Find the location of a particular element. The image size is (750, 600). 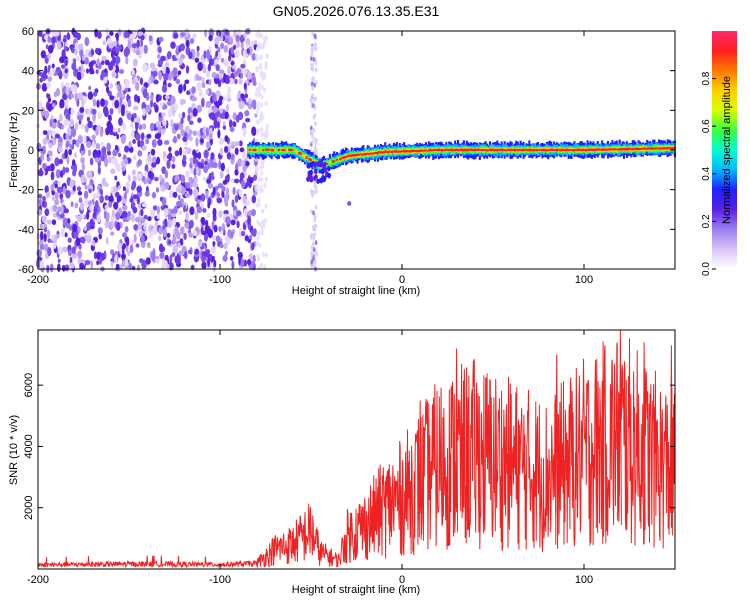

spectrogram-signal-band is located at coordinates (461, 172).